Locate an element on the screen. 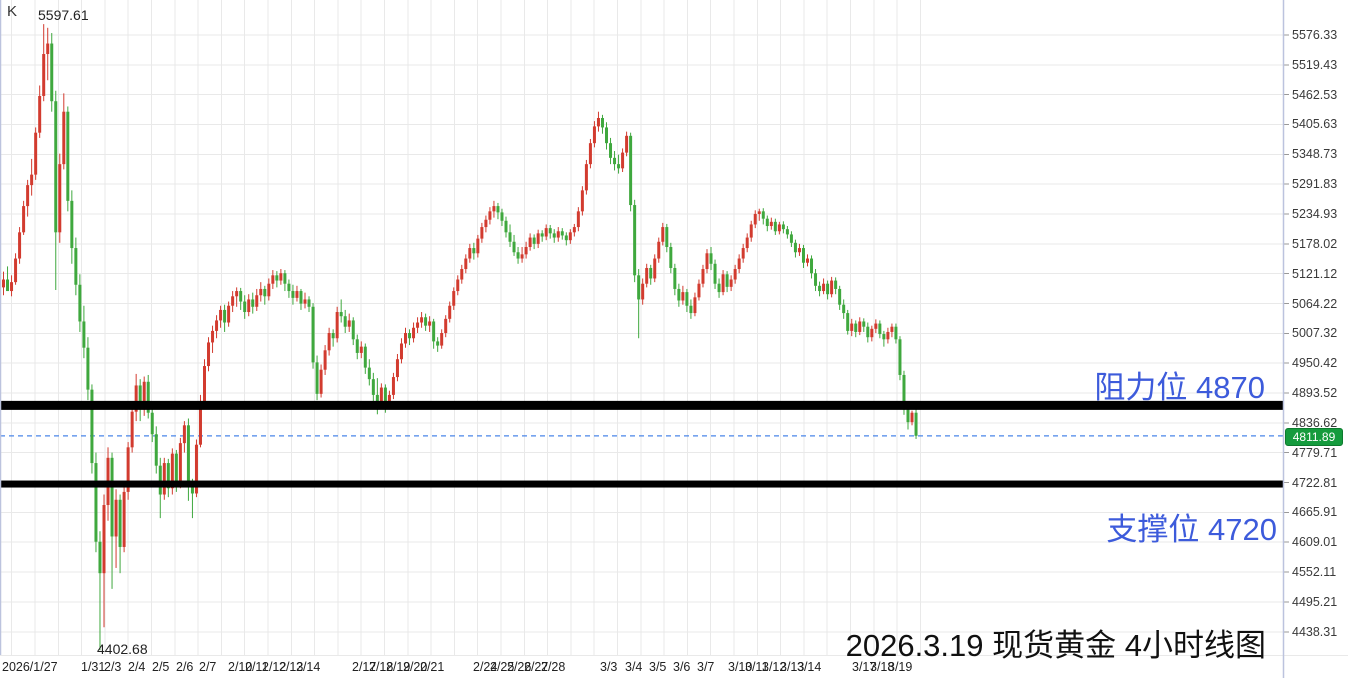 The image size is (1348, 678). price-axis-tick: 5405.63 is located at coordinates (1315, 124).